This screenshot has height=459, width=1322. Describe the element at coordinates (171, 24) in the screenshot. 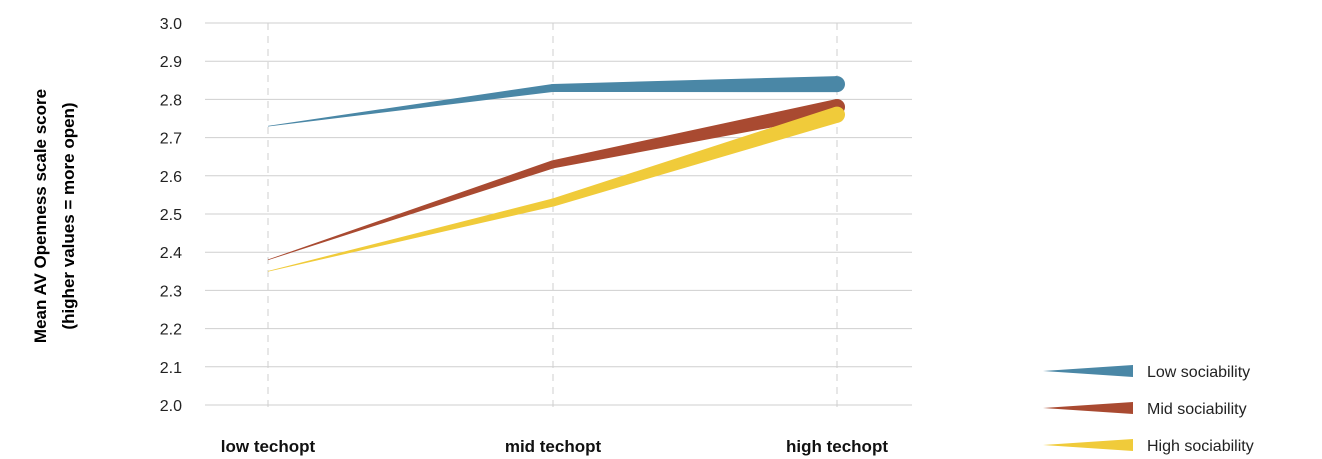

I see `y-tick-label: 3.0` at that location.